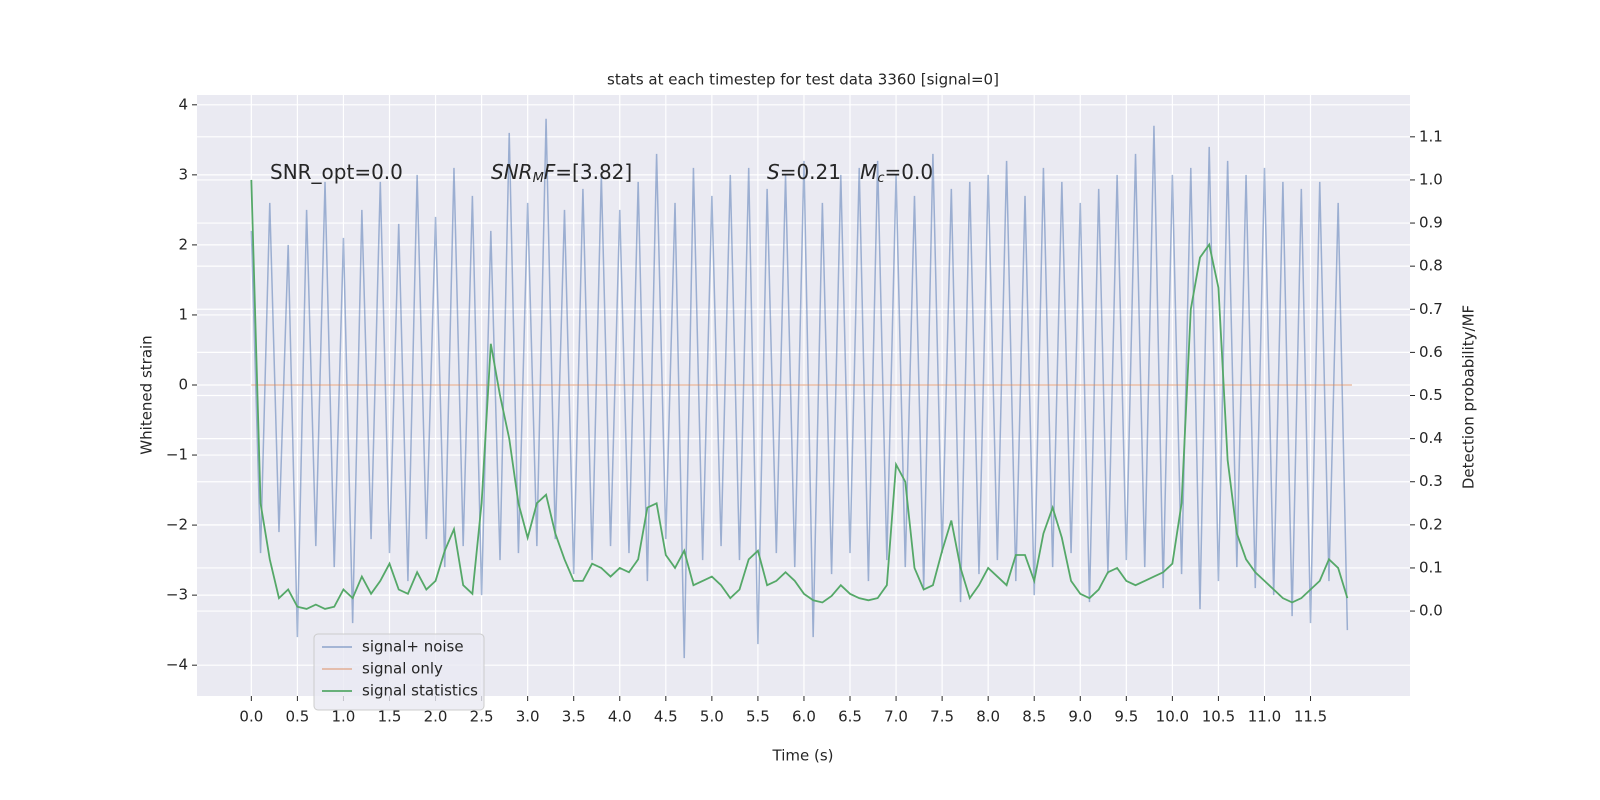 This screenshot has width=1600, height=800. I want to click on x-tick-label: 11.0, so click(1264, 717).